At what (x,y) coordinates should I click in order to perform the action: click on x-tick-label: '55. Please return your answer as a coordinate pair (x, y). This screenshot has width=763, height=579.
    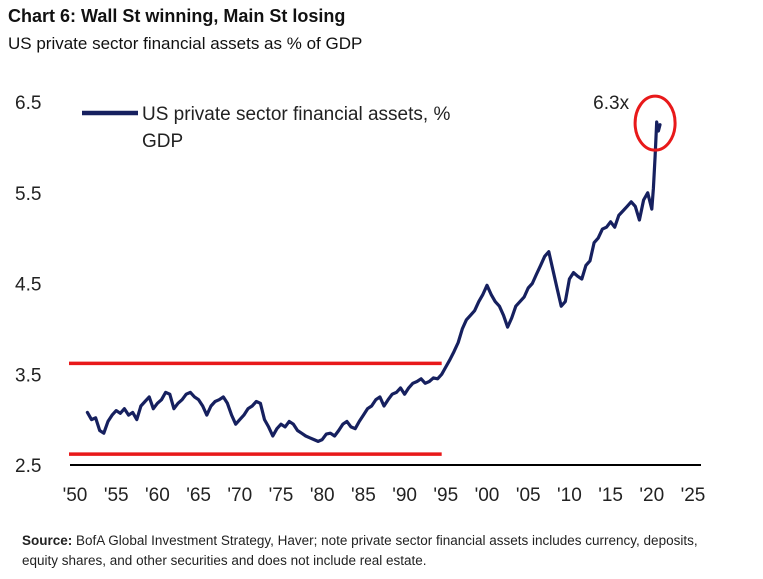
    Looking at the image, I should click on (116, 495).